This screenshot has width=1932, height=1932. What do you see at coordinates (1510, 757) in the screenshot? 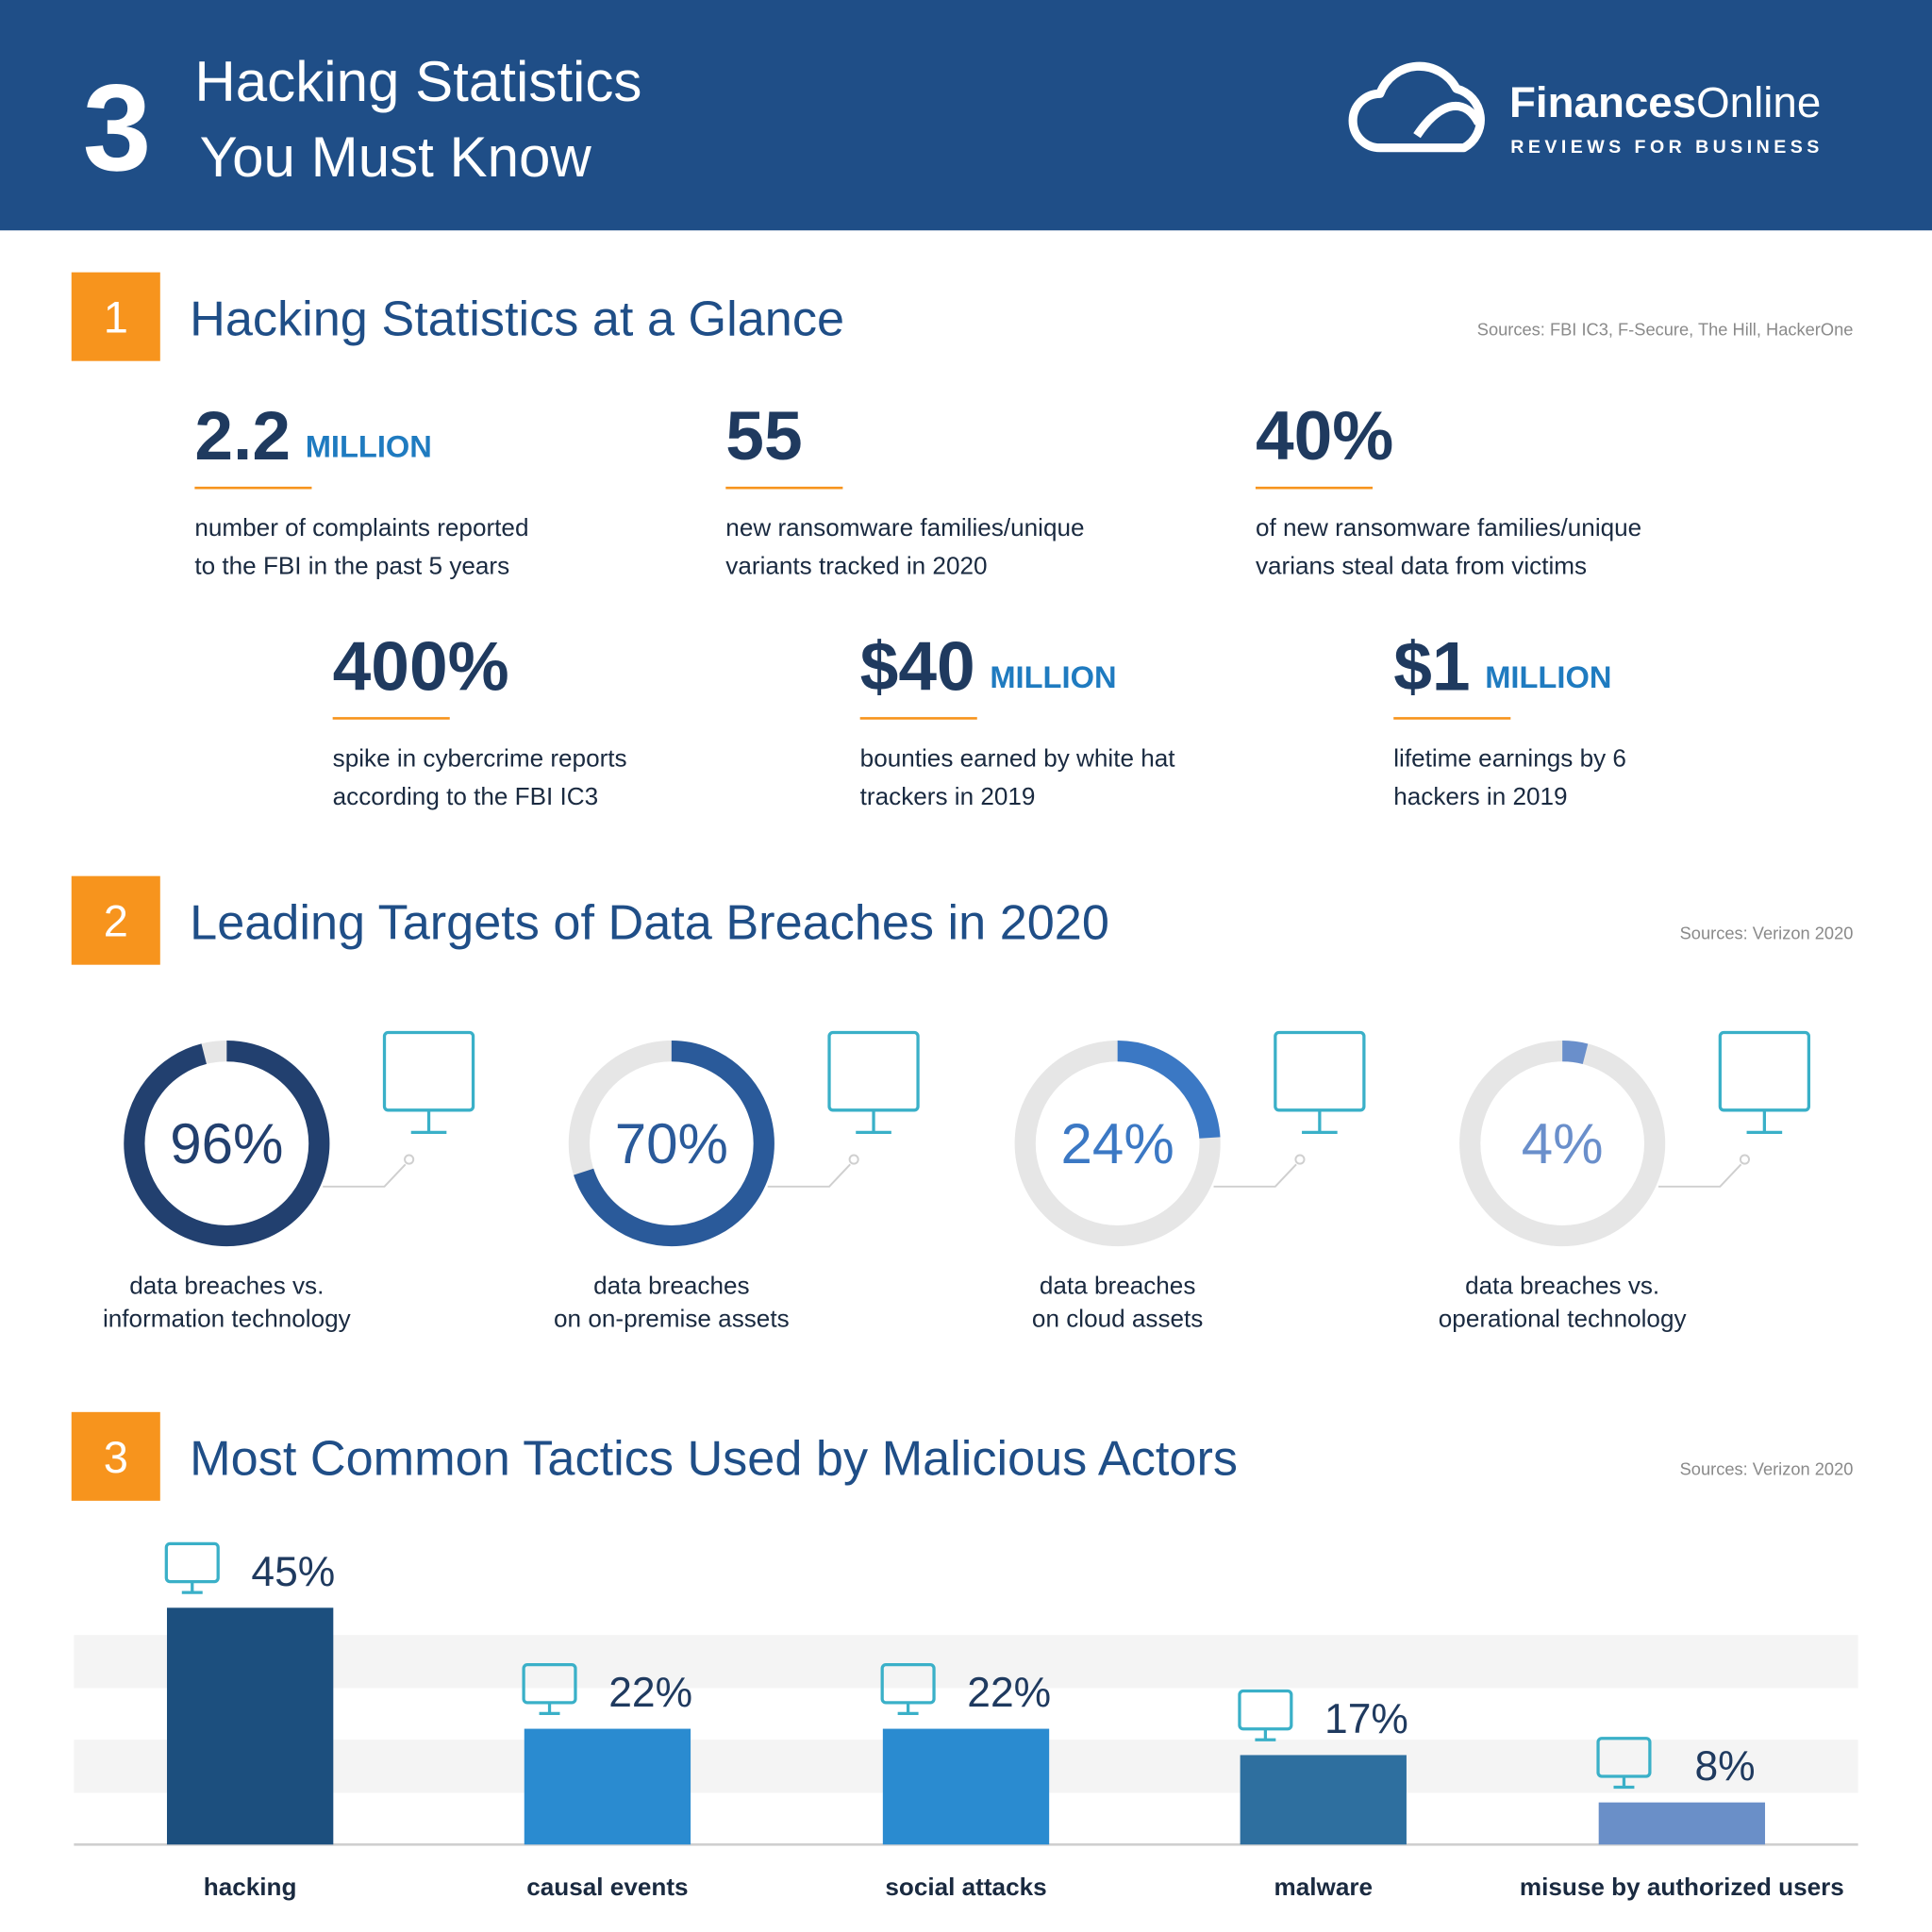
I see `stat-text: lifetime earnings by 6` at bounding box center [1510, 757].